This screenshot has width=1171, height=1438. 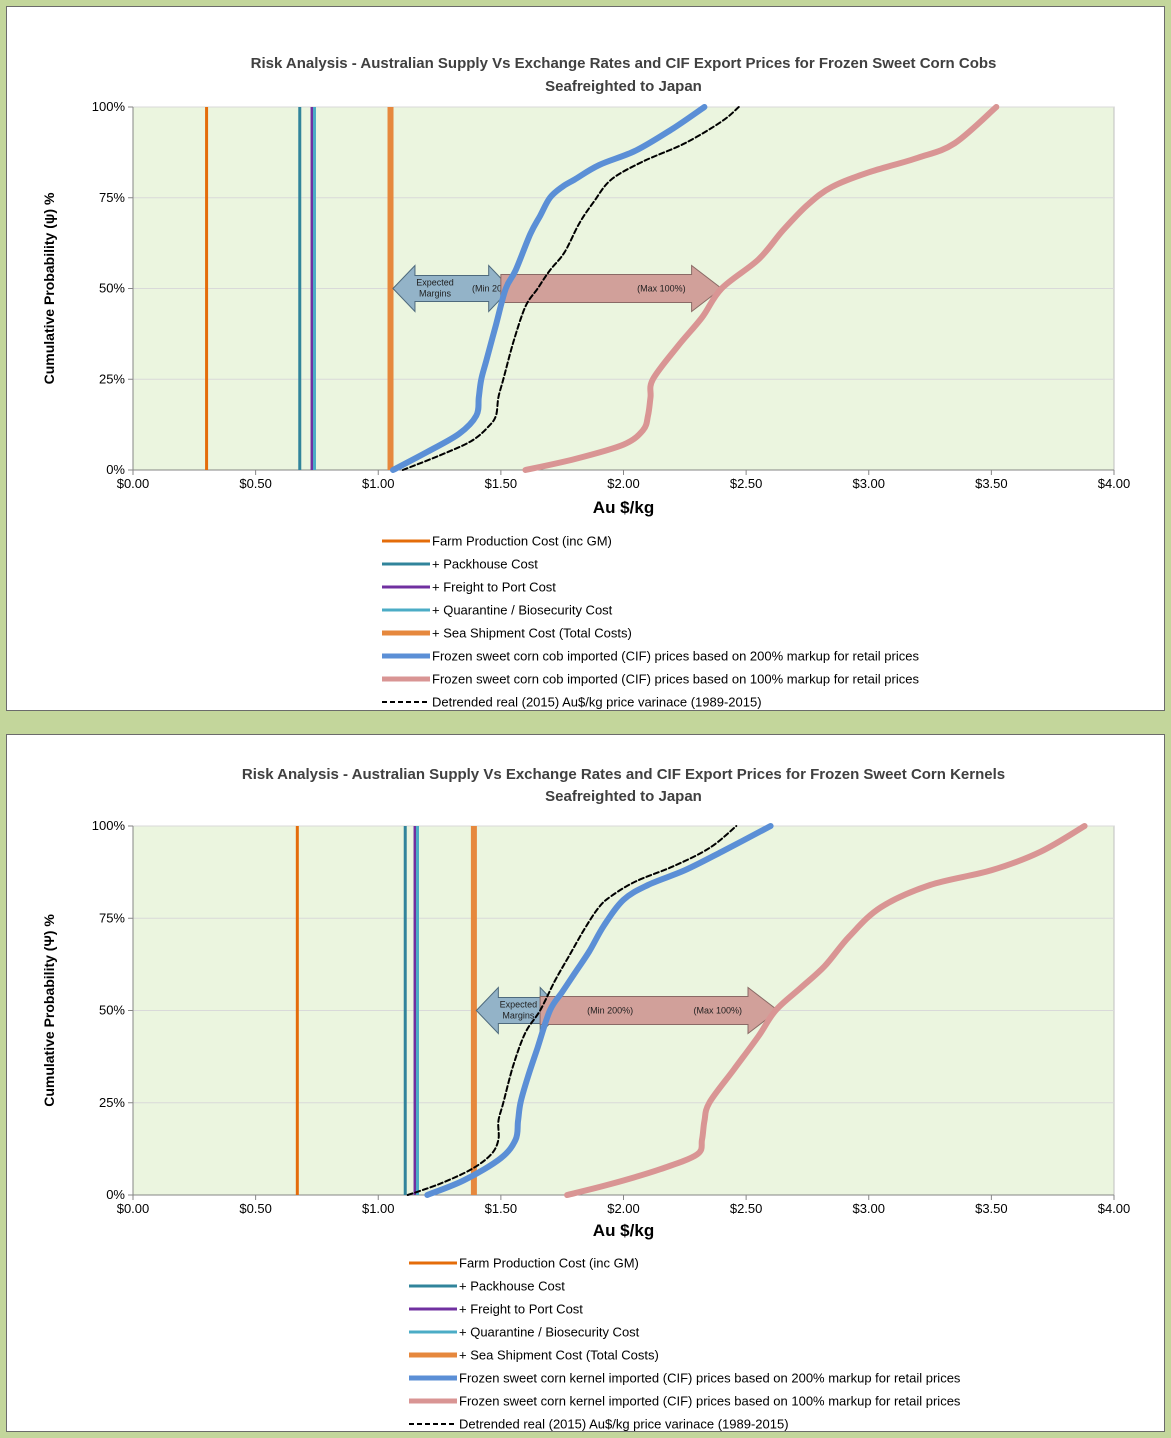 What do you see at coordinates (49, 288) in the screenshot?
I see `y-axis-label: Cumulative Probability (ψ) %` at bounding box center [49, 288].